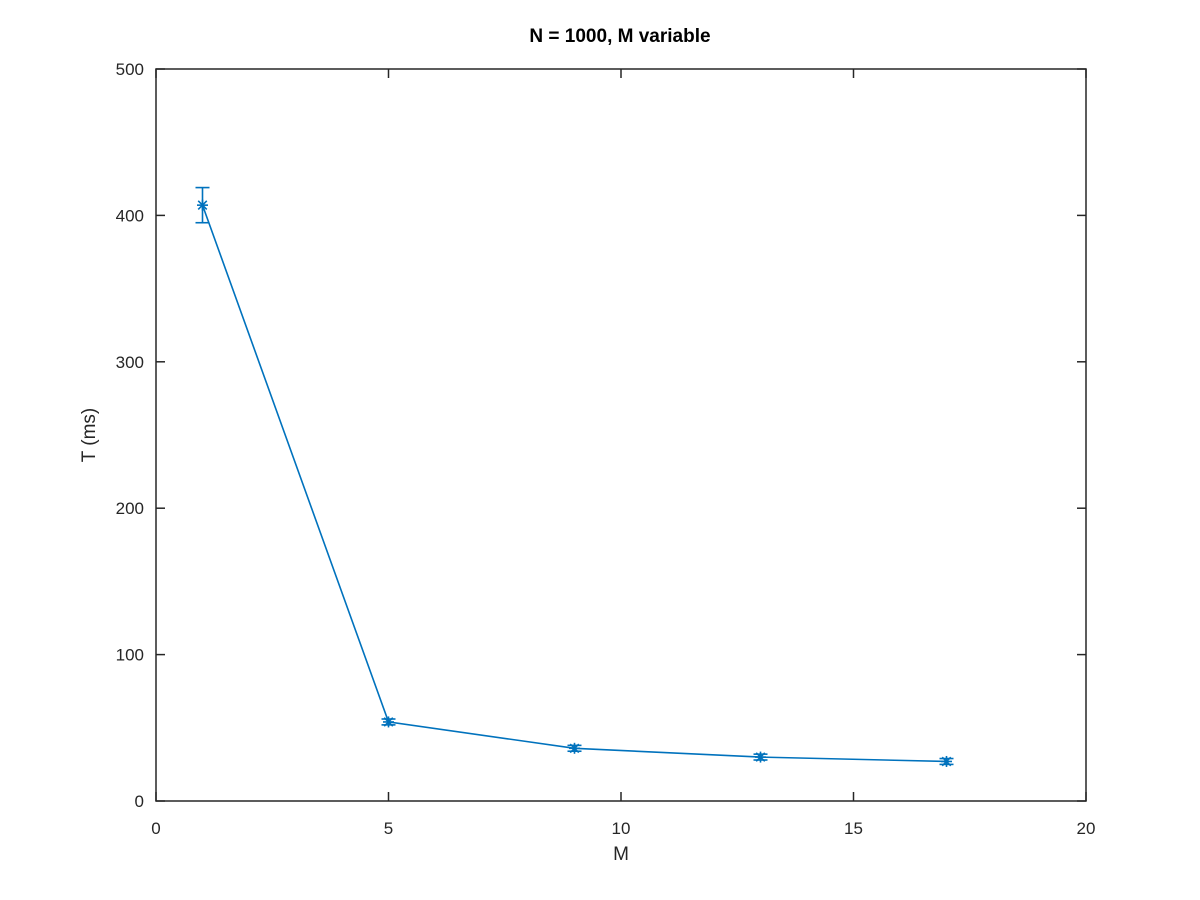  Describe the element at coordinates (853, 828) in the screenshot. I see `x-tick-label: 15` at that location.